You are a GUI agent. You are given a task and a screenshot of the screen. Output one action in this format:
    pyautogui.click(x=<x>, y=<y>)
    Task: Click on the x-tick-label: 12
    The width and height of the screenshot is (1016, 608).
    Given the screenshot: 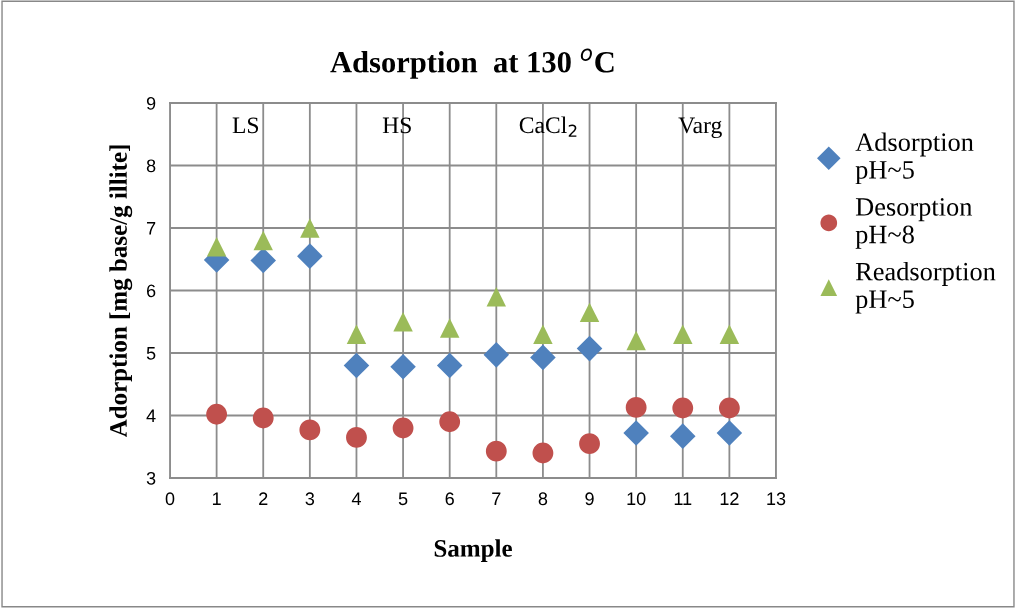 What is the action you would take?
    pyautogui.click(x=729, y=498)
    